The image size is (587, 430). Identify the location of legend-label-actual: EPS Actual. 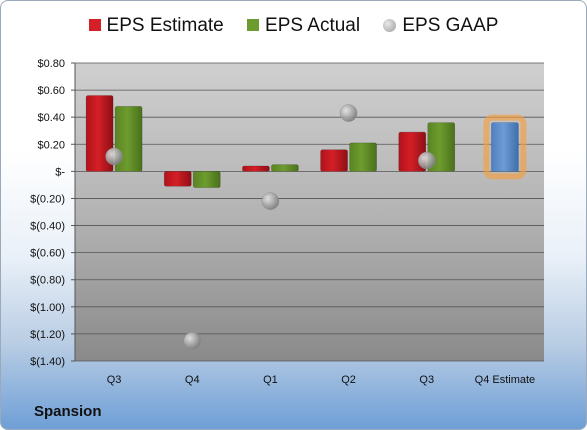
(313, 25).